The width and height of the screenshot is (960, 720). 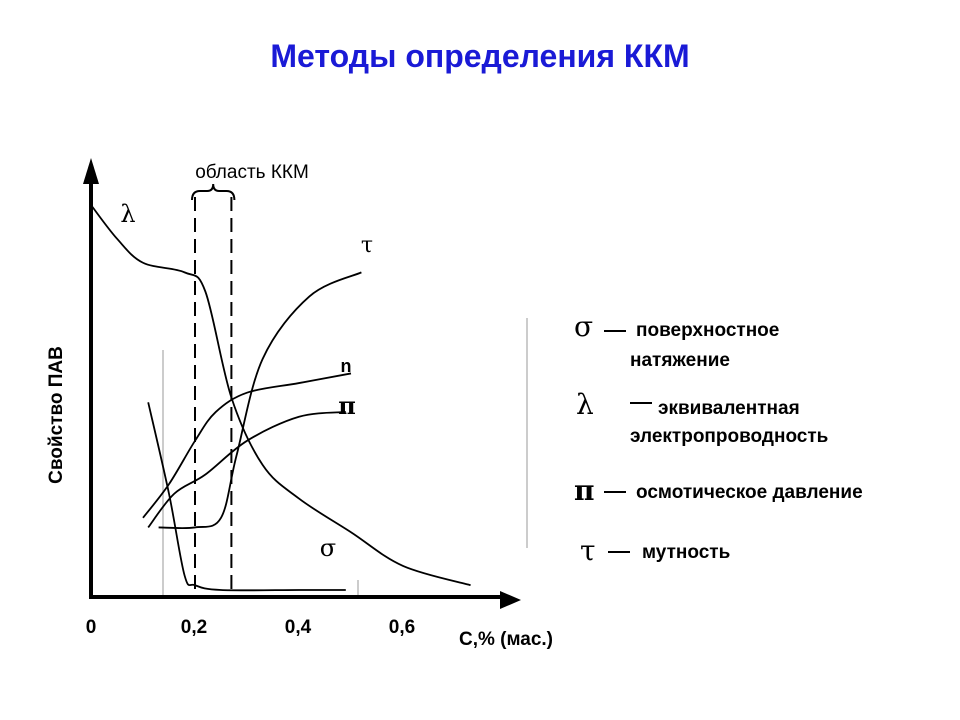 I want to click on series-line-σ, so click(x=246, y=497).